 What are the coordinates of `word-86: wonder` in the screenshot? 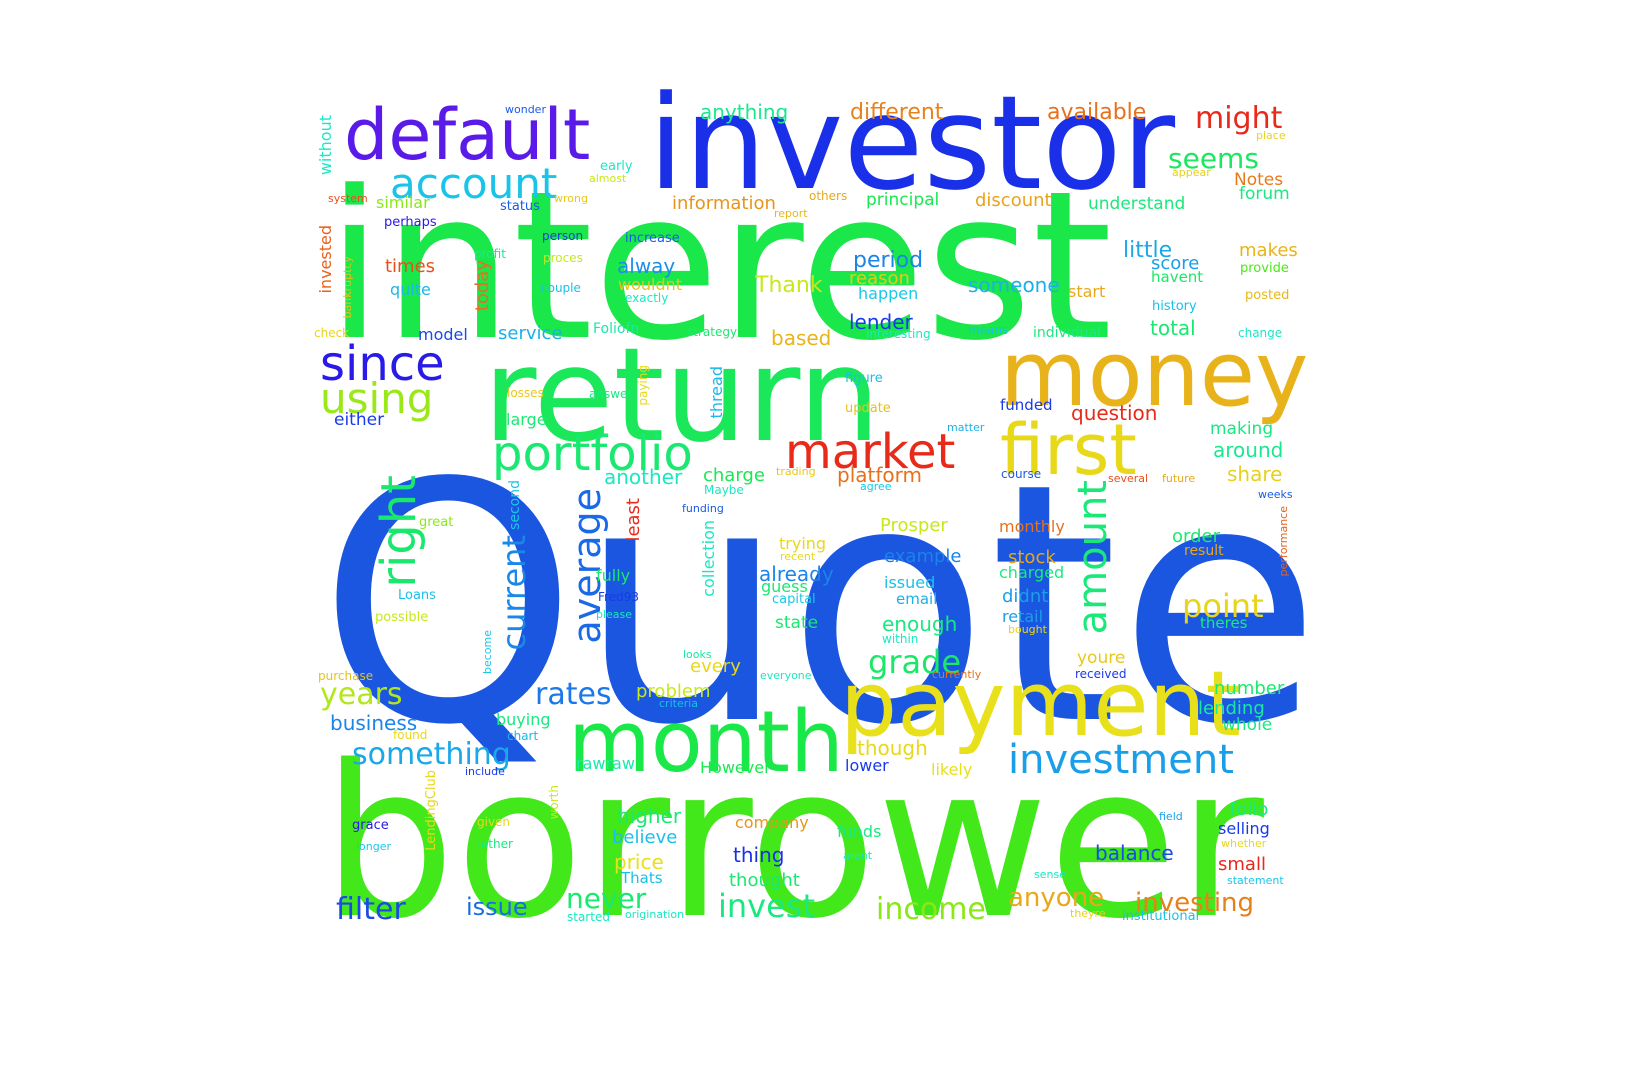 It's located at (525, 109).